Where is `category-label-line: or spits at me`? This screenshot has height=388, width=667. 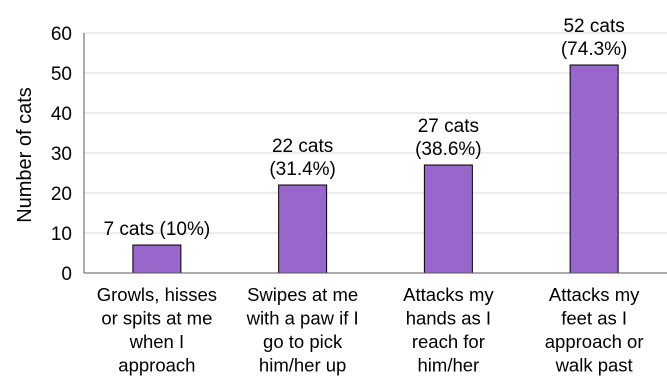
category-label-line: or spits at me is located at coordinates (156, 318).